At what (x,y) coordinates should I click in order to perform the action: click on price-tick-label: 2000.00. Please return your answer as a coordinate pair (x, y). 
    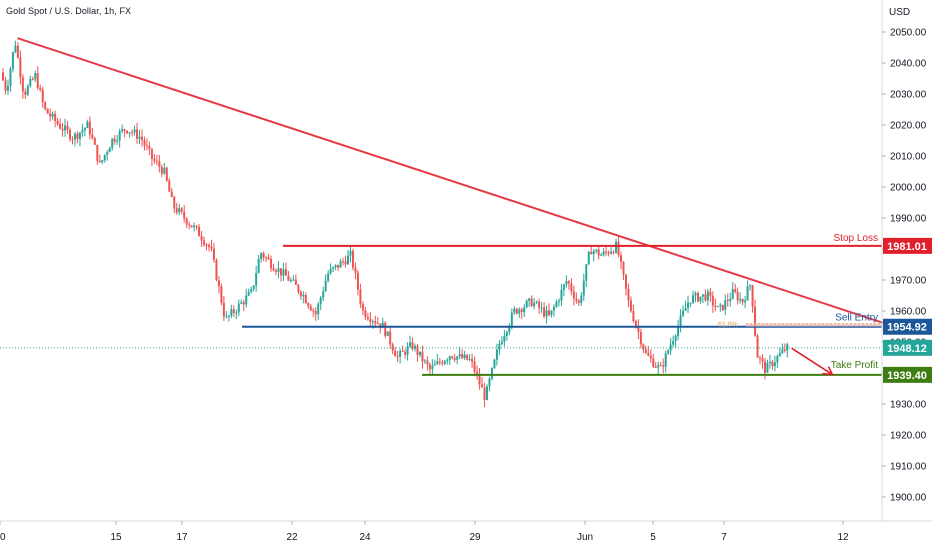
    Looking at the image, I should click on (908, 188).